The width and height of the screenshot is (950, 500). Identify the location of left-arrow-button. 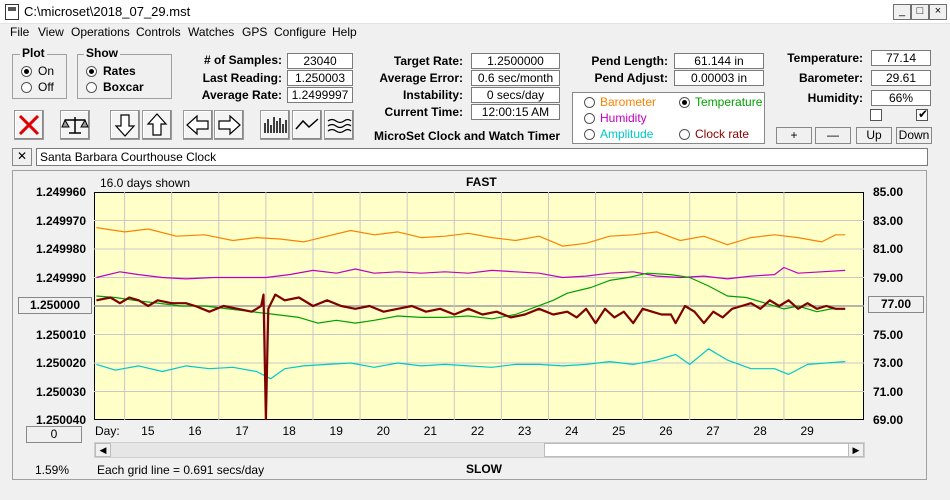
(198, 125).